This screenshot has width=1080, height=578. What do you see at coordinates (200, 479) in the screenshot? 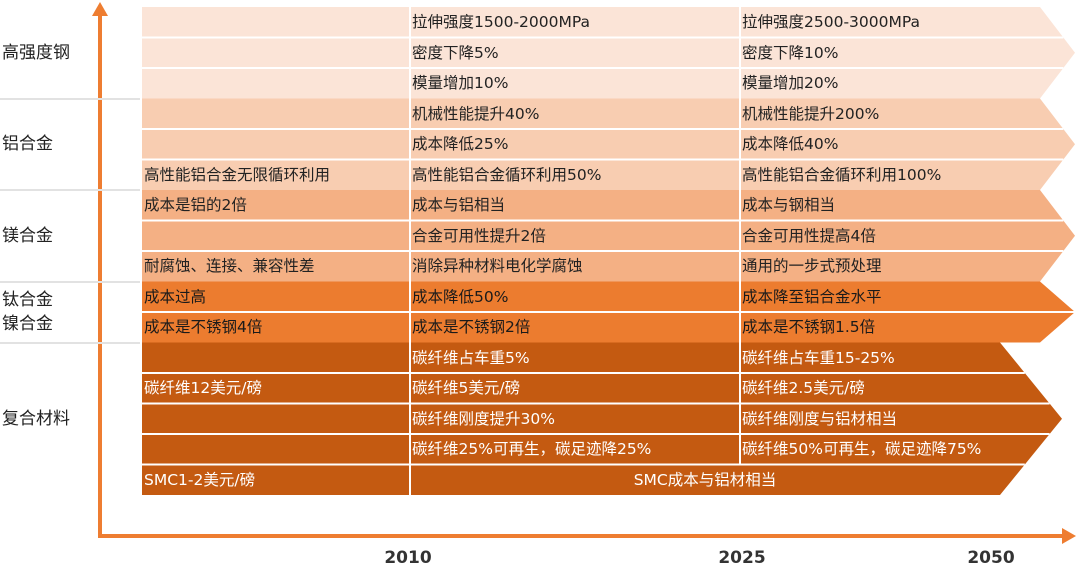
I see `cell-composite-4-c1: SMC1-2美元/磅` at bounding box center [200, 479].